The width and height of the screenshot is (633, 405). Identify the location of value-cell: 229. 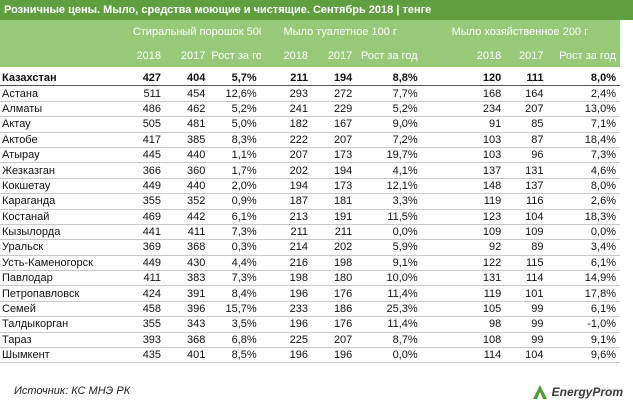
(334, 109).